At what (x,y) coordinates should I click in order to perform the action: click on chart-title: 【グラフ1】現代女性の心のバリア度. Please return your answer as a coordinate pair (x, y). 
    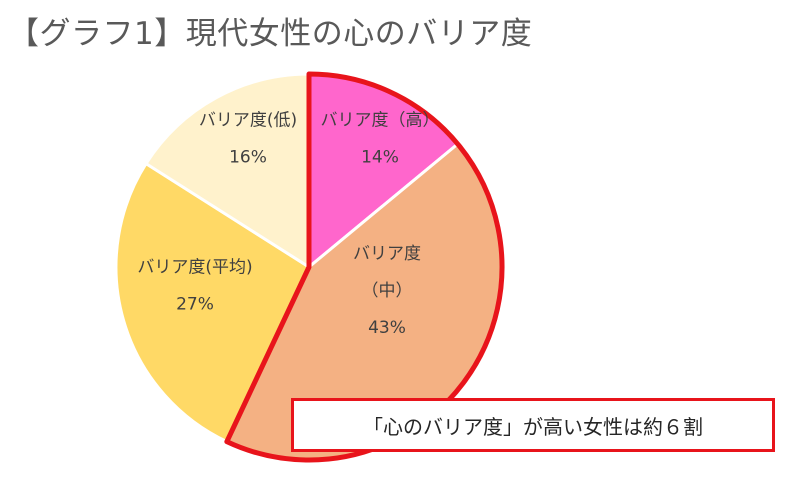
    Looking at the image, I should click on (270, 34).